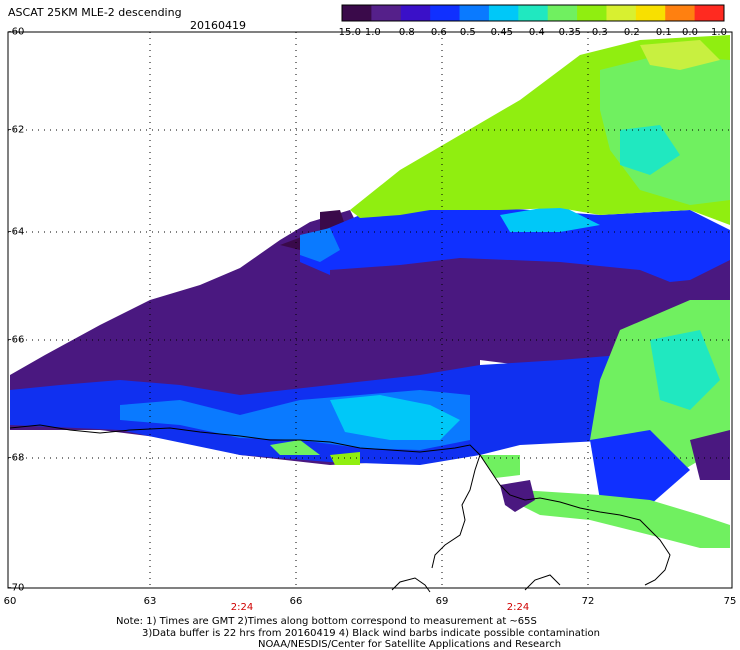 Image resolution: width=740 pixels, height=650 pixels. What do you see at coordinates (730, 601) in the screenshot?
I see `longitude-label: 75` at bounding box center [730, 601].